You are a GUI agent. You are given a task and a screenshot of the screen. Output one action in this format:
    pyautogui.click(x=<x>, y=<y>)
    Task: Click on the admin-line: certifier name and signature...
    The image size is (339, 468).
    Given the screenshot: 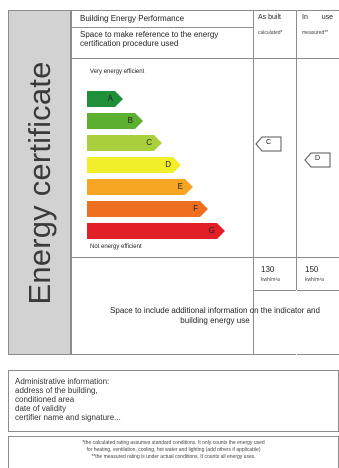 What is the action you would take?
    pyautogui.click(x=68, y=417)
    